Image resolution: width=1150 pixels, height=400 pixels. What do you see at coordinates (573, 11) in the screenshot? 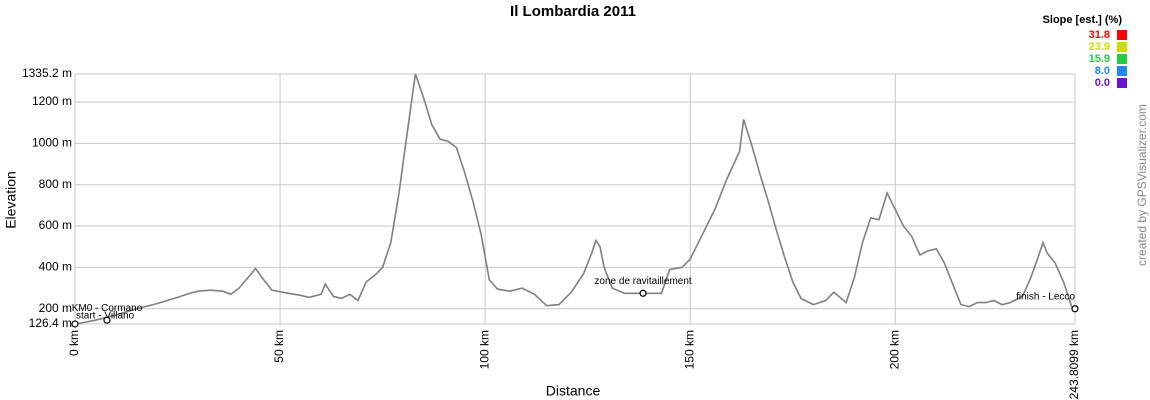
I see `chart-title: Il Lombardia 2011` at bounding box center [573, 11].